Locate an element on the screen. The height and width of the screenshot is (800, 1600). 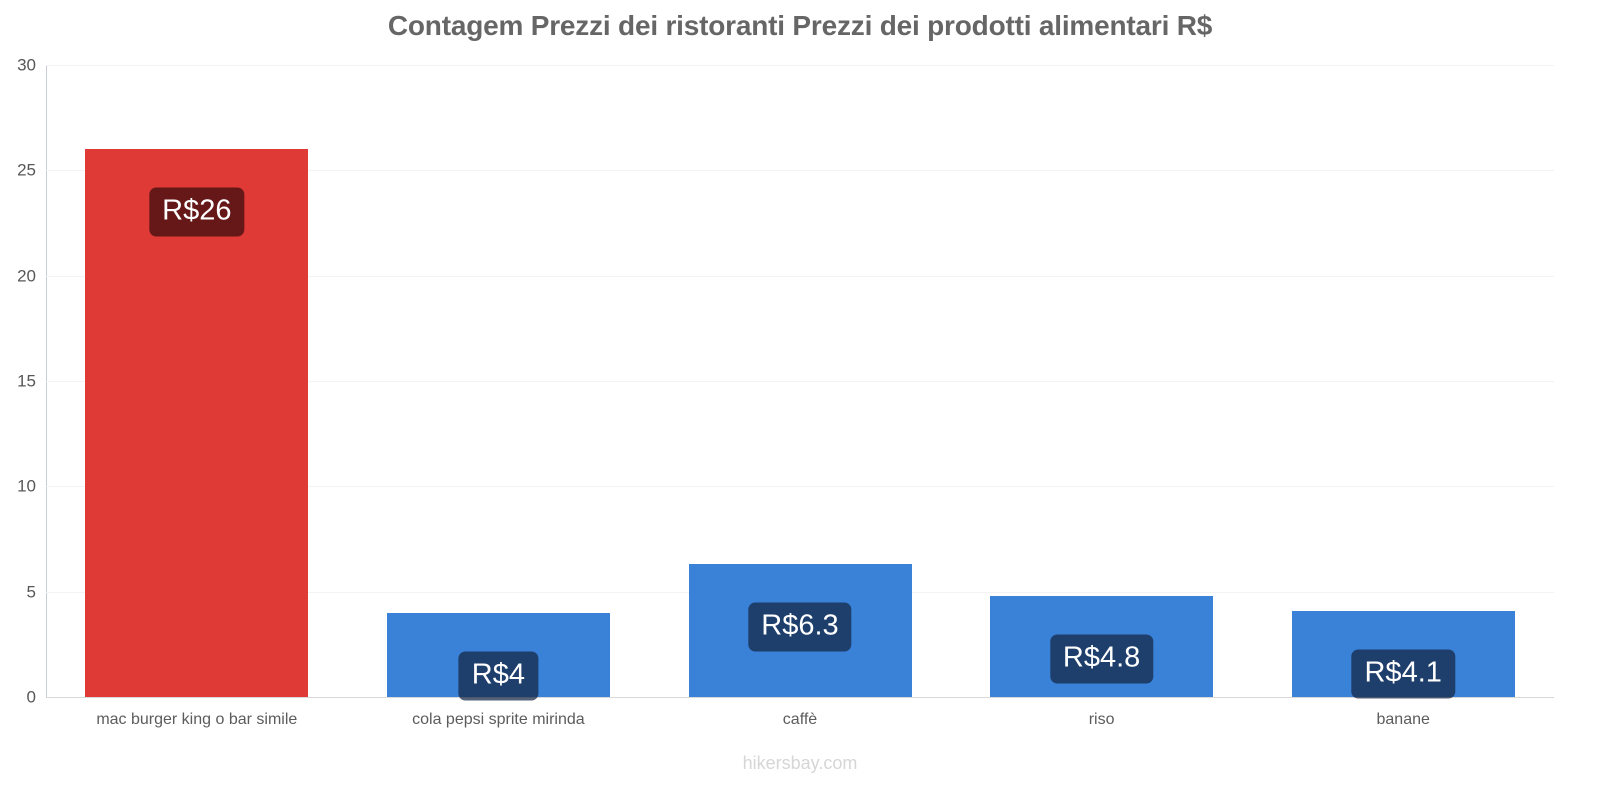
bar is located at coordinates (197, 423).